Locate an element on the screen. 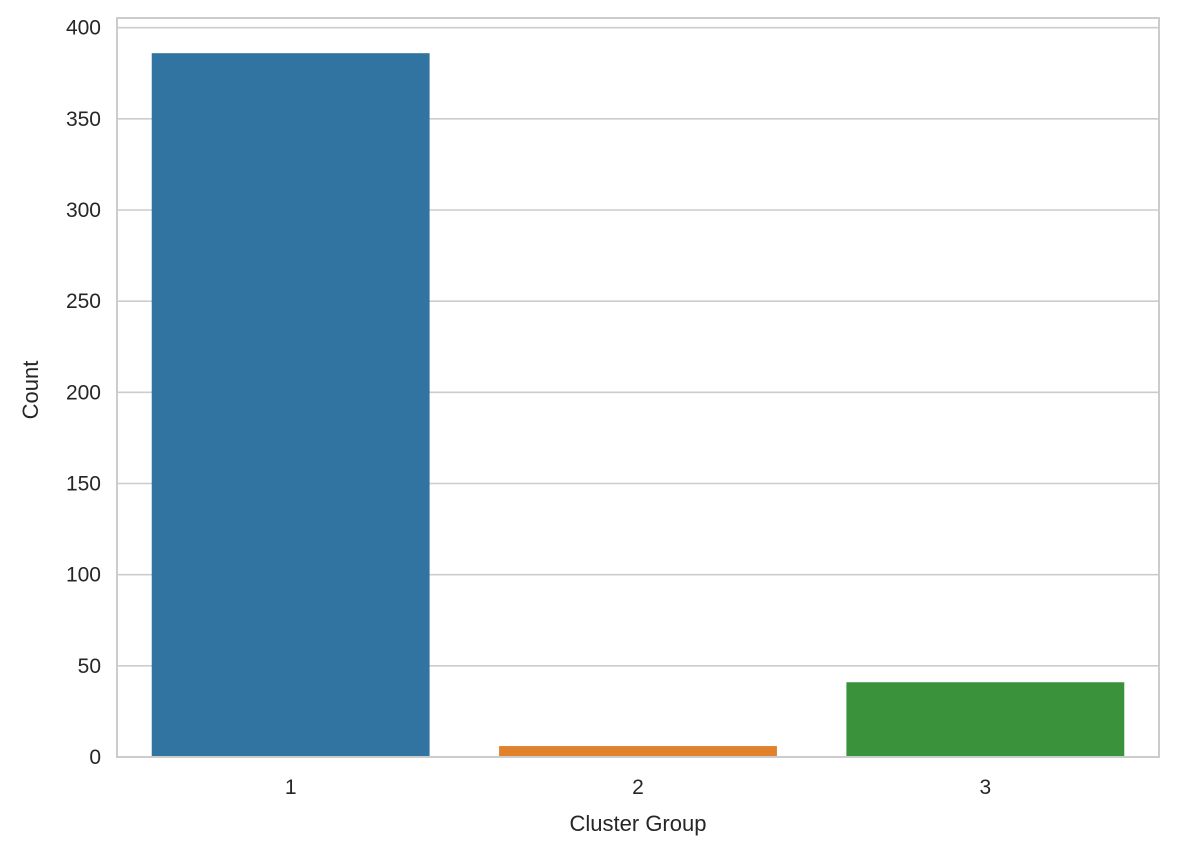 The width and height of the screenshot is (1177, 859). y-tick-label: 150 is located at coordinates (83, 483).